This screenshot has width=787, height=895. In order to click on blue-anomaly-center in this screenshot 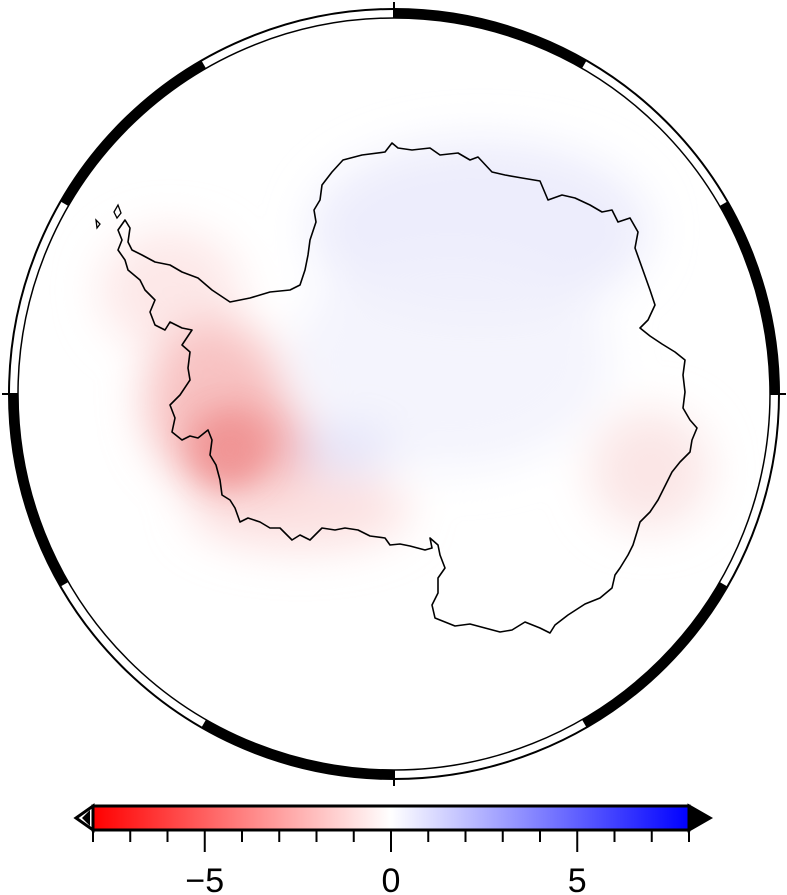, I will do `click(345, 450)`.